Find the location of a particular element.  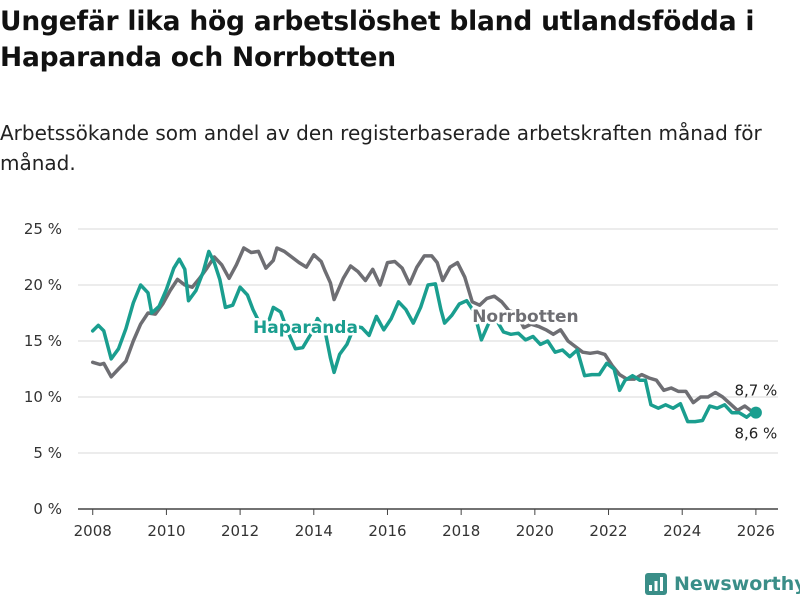

newsworthy-logo: Newsworthy is located at coordinates (722, 584).